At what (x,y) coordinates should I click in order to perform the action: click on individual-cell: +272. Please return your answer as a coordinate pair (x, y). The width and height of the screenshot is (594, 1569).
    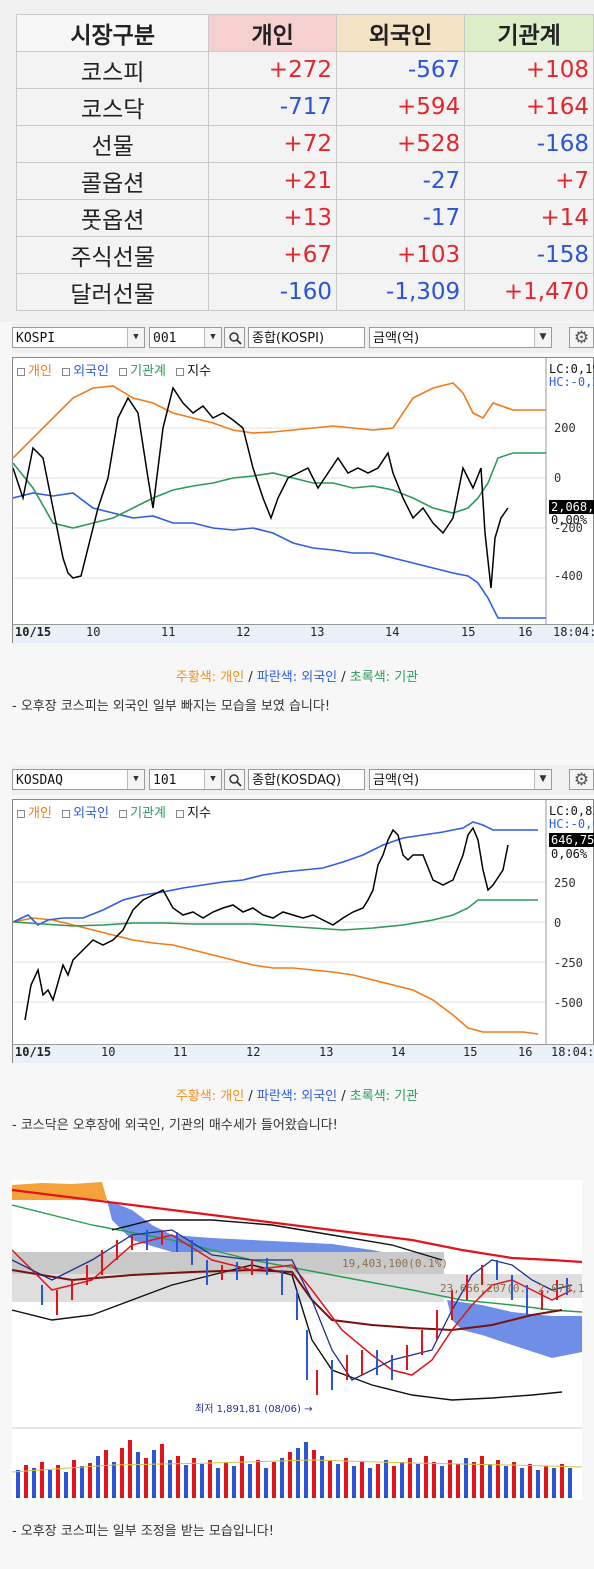
    Looking at the image, I should click on (272, 70).